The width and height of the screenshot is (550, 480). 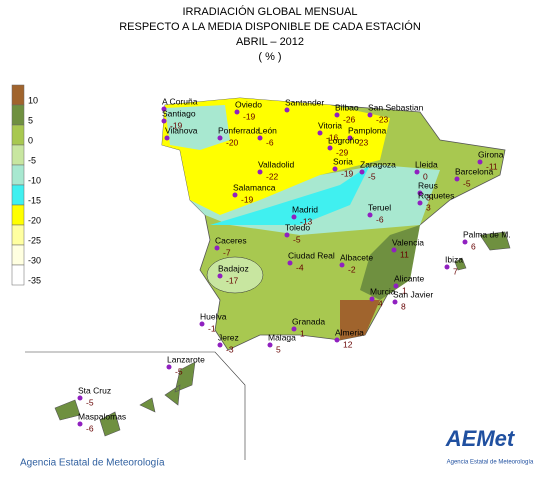 What do you see at coordinates (426, 164) in the screenshot?
I see `station-name: Lleida` at bounding box center [426, 164].